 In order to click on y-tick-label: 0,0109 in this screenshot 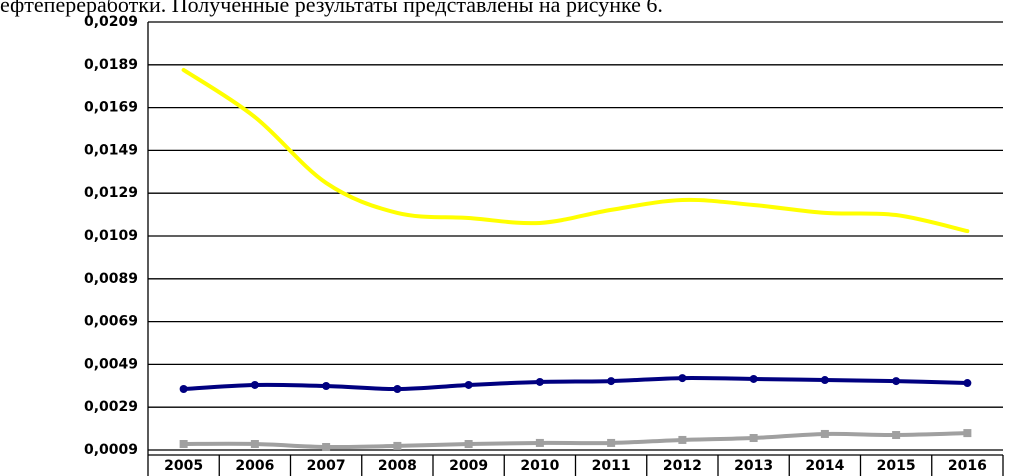, I will do `click(111, 236)`.